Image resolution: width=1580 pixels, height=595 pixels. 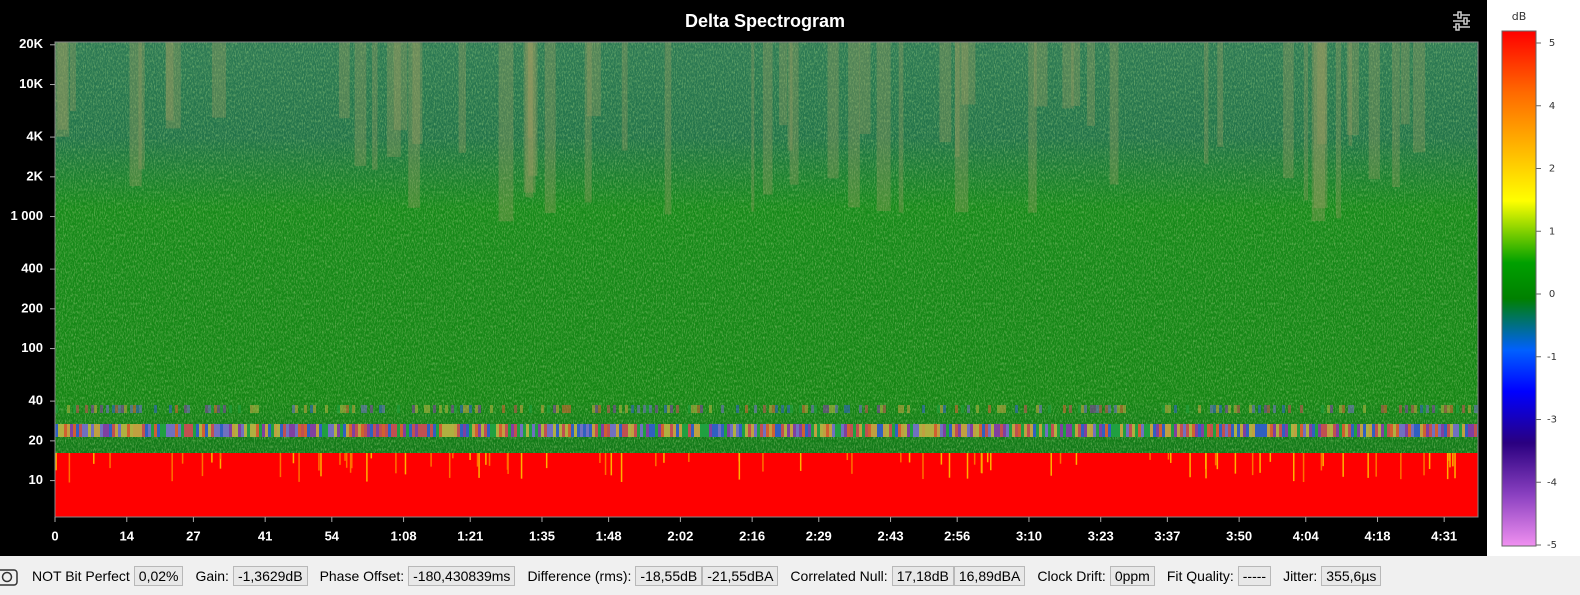 What do you see at coordinates (34, 136) in the screenshot?
I see `y-tick-label: 4K` at bounding box center [34, 136].